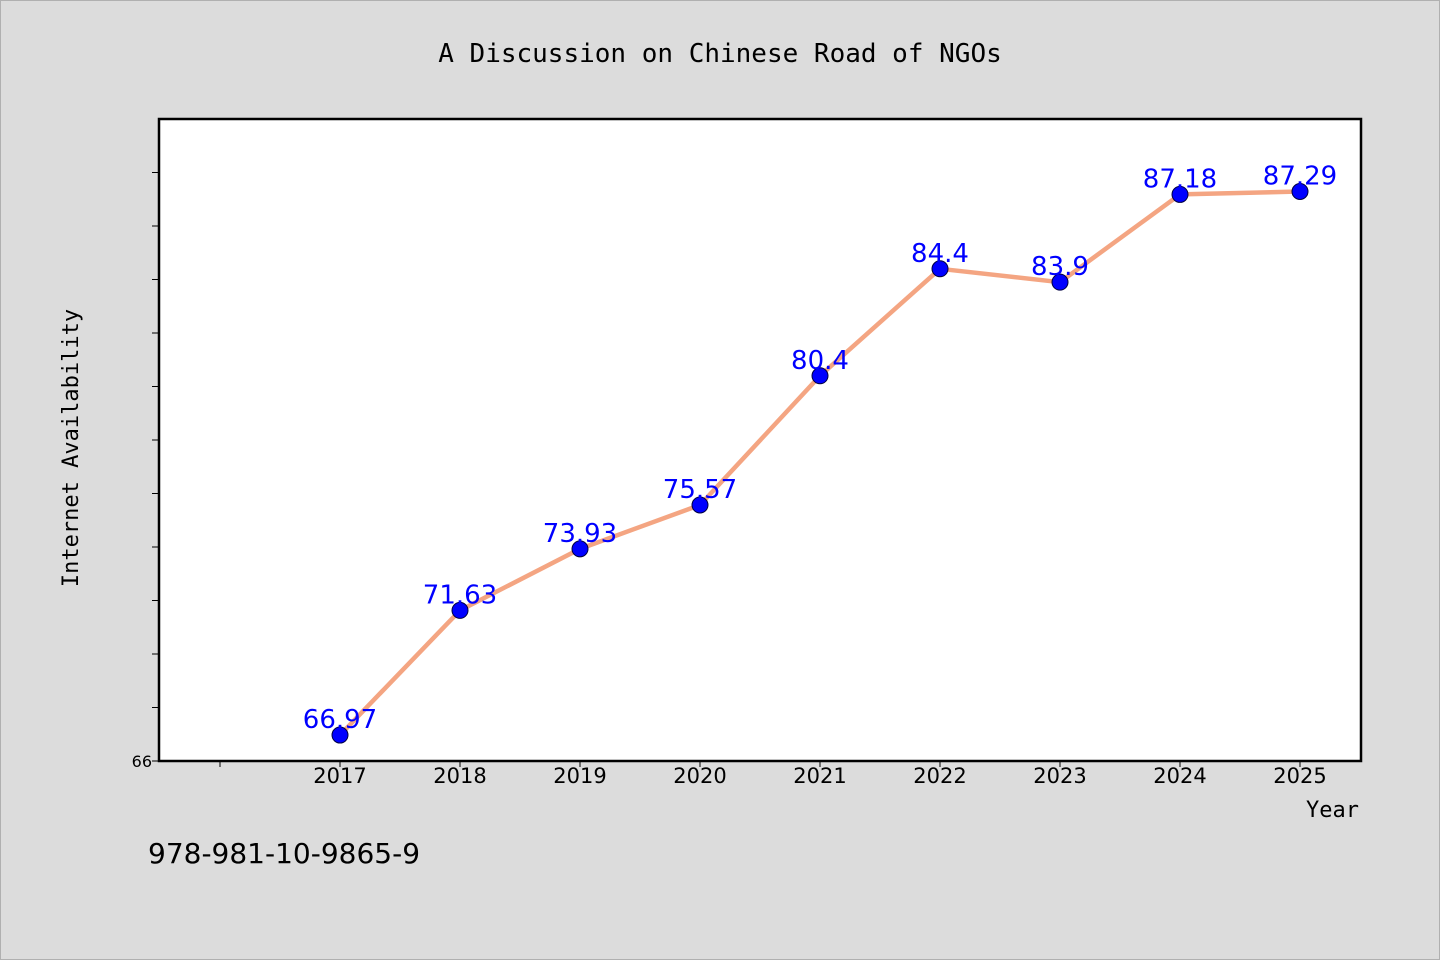 Image resolution: width=1440 pixels, height=960 pixels. I want to click on x-axis-ticks: 2017 2018 2019 2020 2021 2022 2023 2024 2025, so click(773, 774).